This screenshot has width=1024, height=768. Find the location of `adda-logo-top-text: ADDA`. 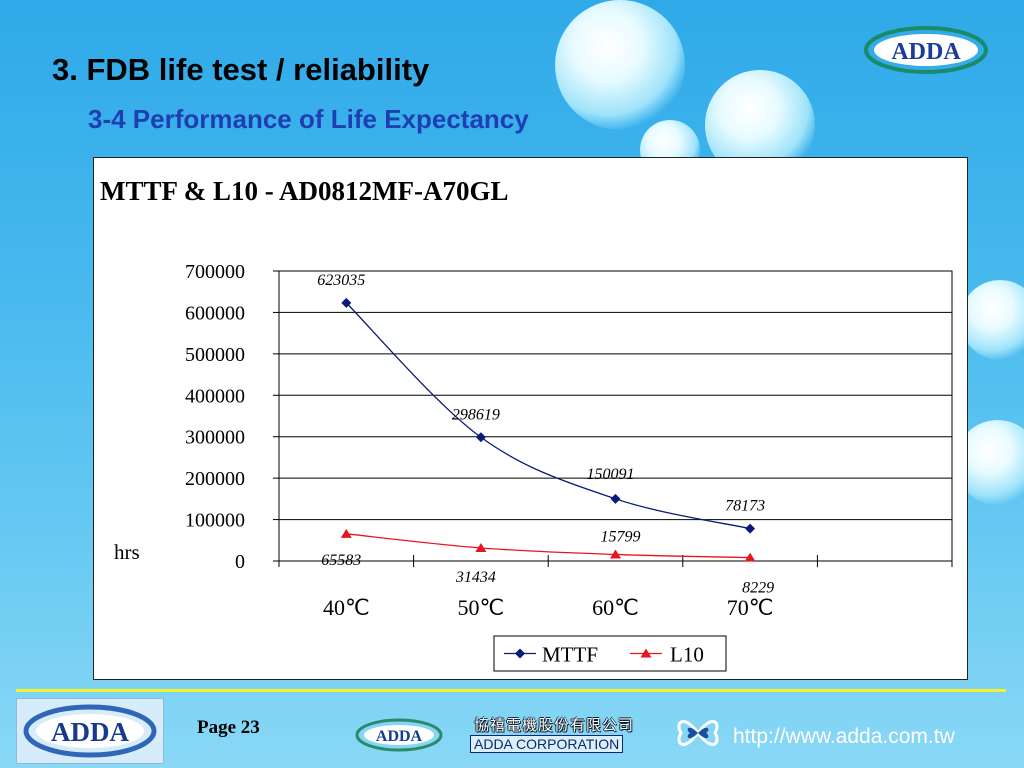

adda-logo-top-text: ADDA is located at coordinates (926, 52).